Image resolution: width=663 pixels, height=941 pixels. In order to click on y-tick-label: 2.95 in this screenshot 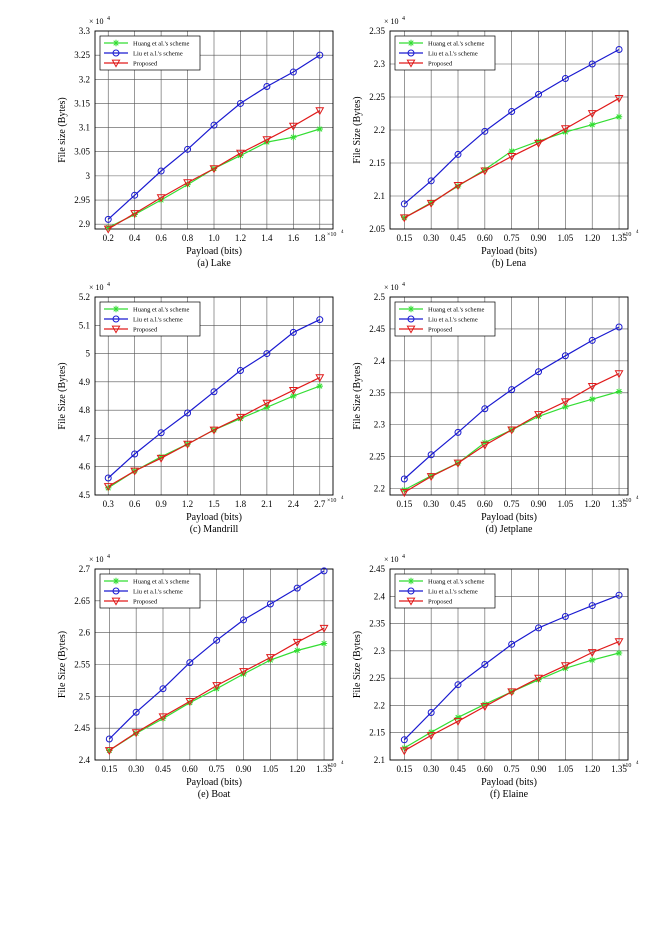, I will do `click(82, 200)`.